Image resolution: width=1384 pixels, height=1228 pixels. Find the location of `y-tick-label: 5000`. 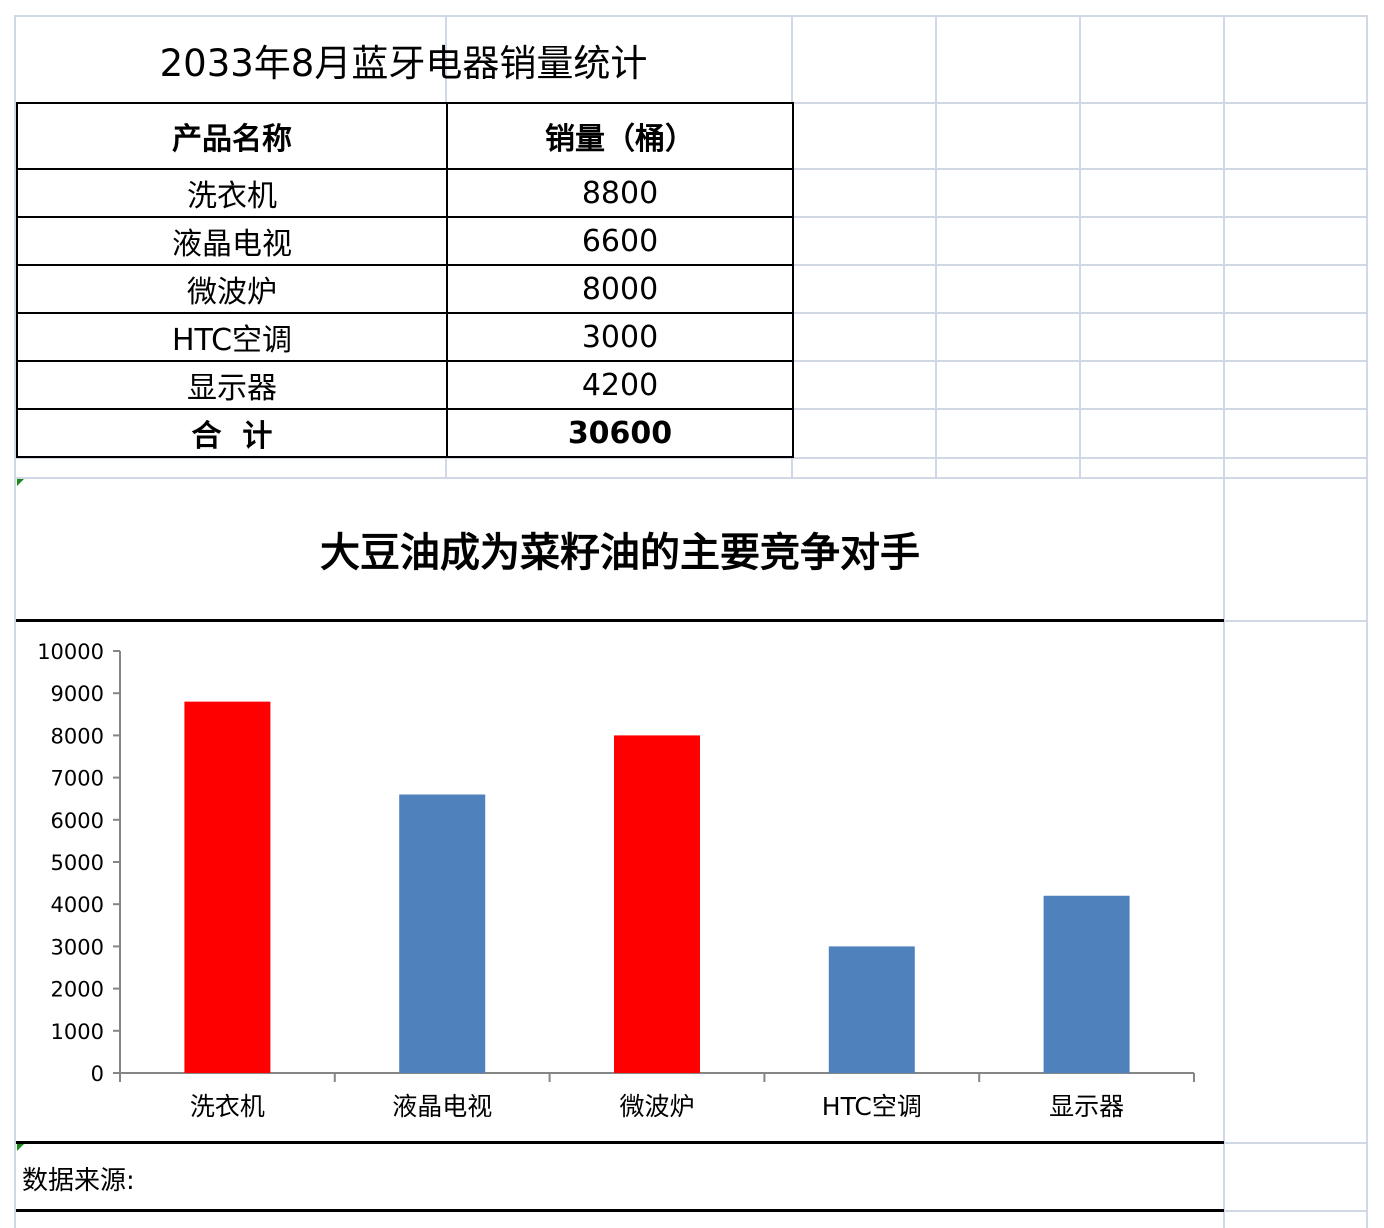

y-tick-label: 5000 is located at coordinates (77, 863).